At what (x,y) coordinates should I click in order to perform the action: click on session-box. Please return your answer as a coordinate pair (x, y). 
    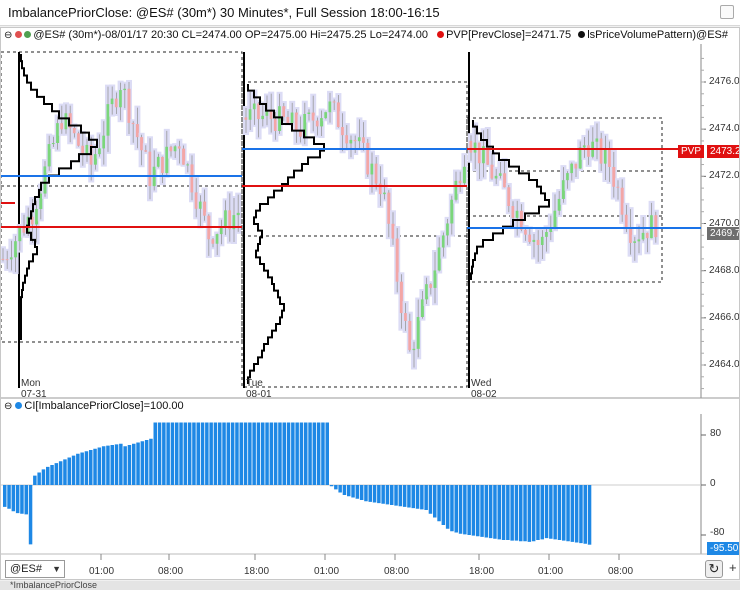
    Looking at the image, I should click on (564, 200).